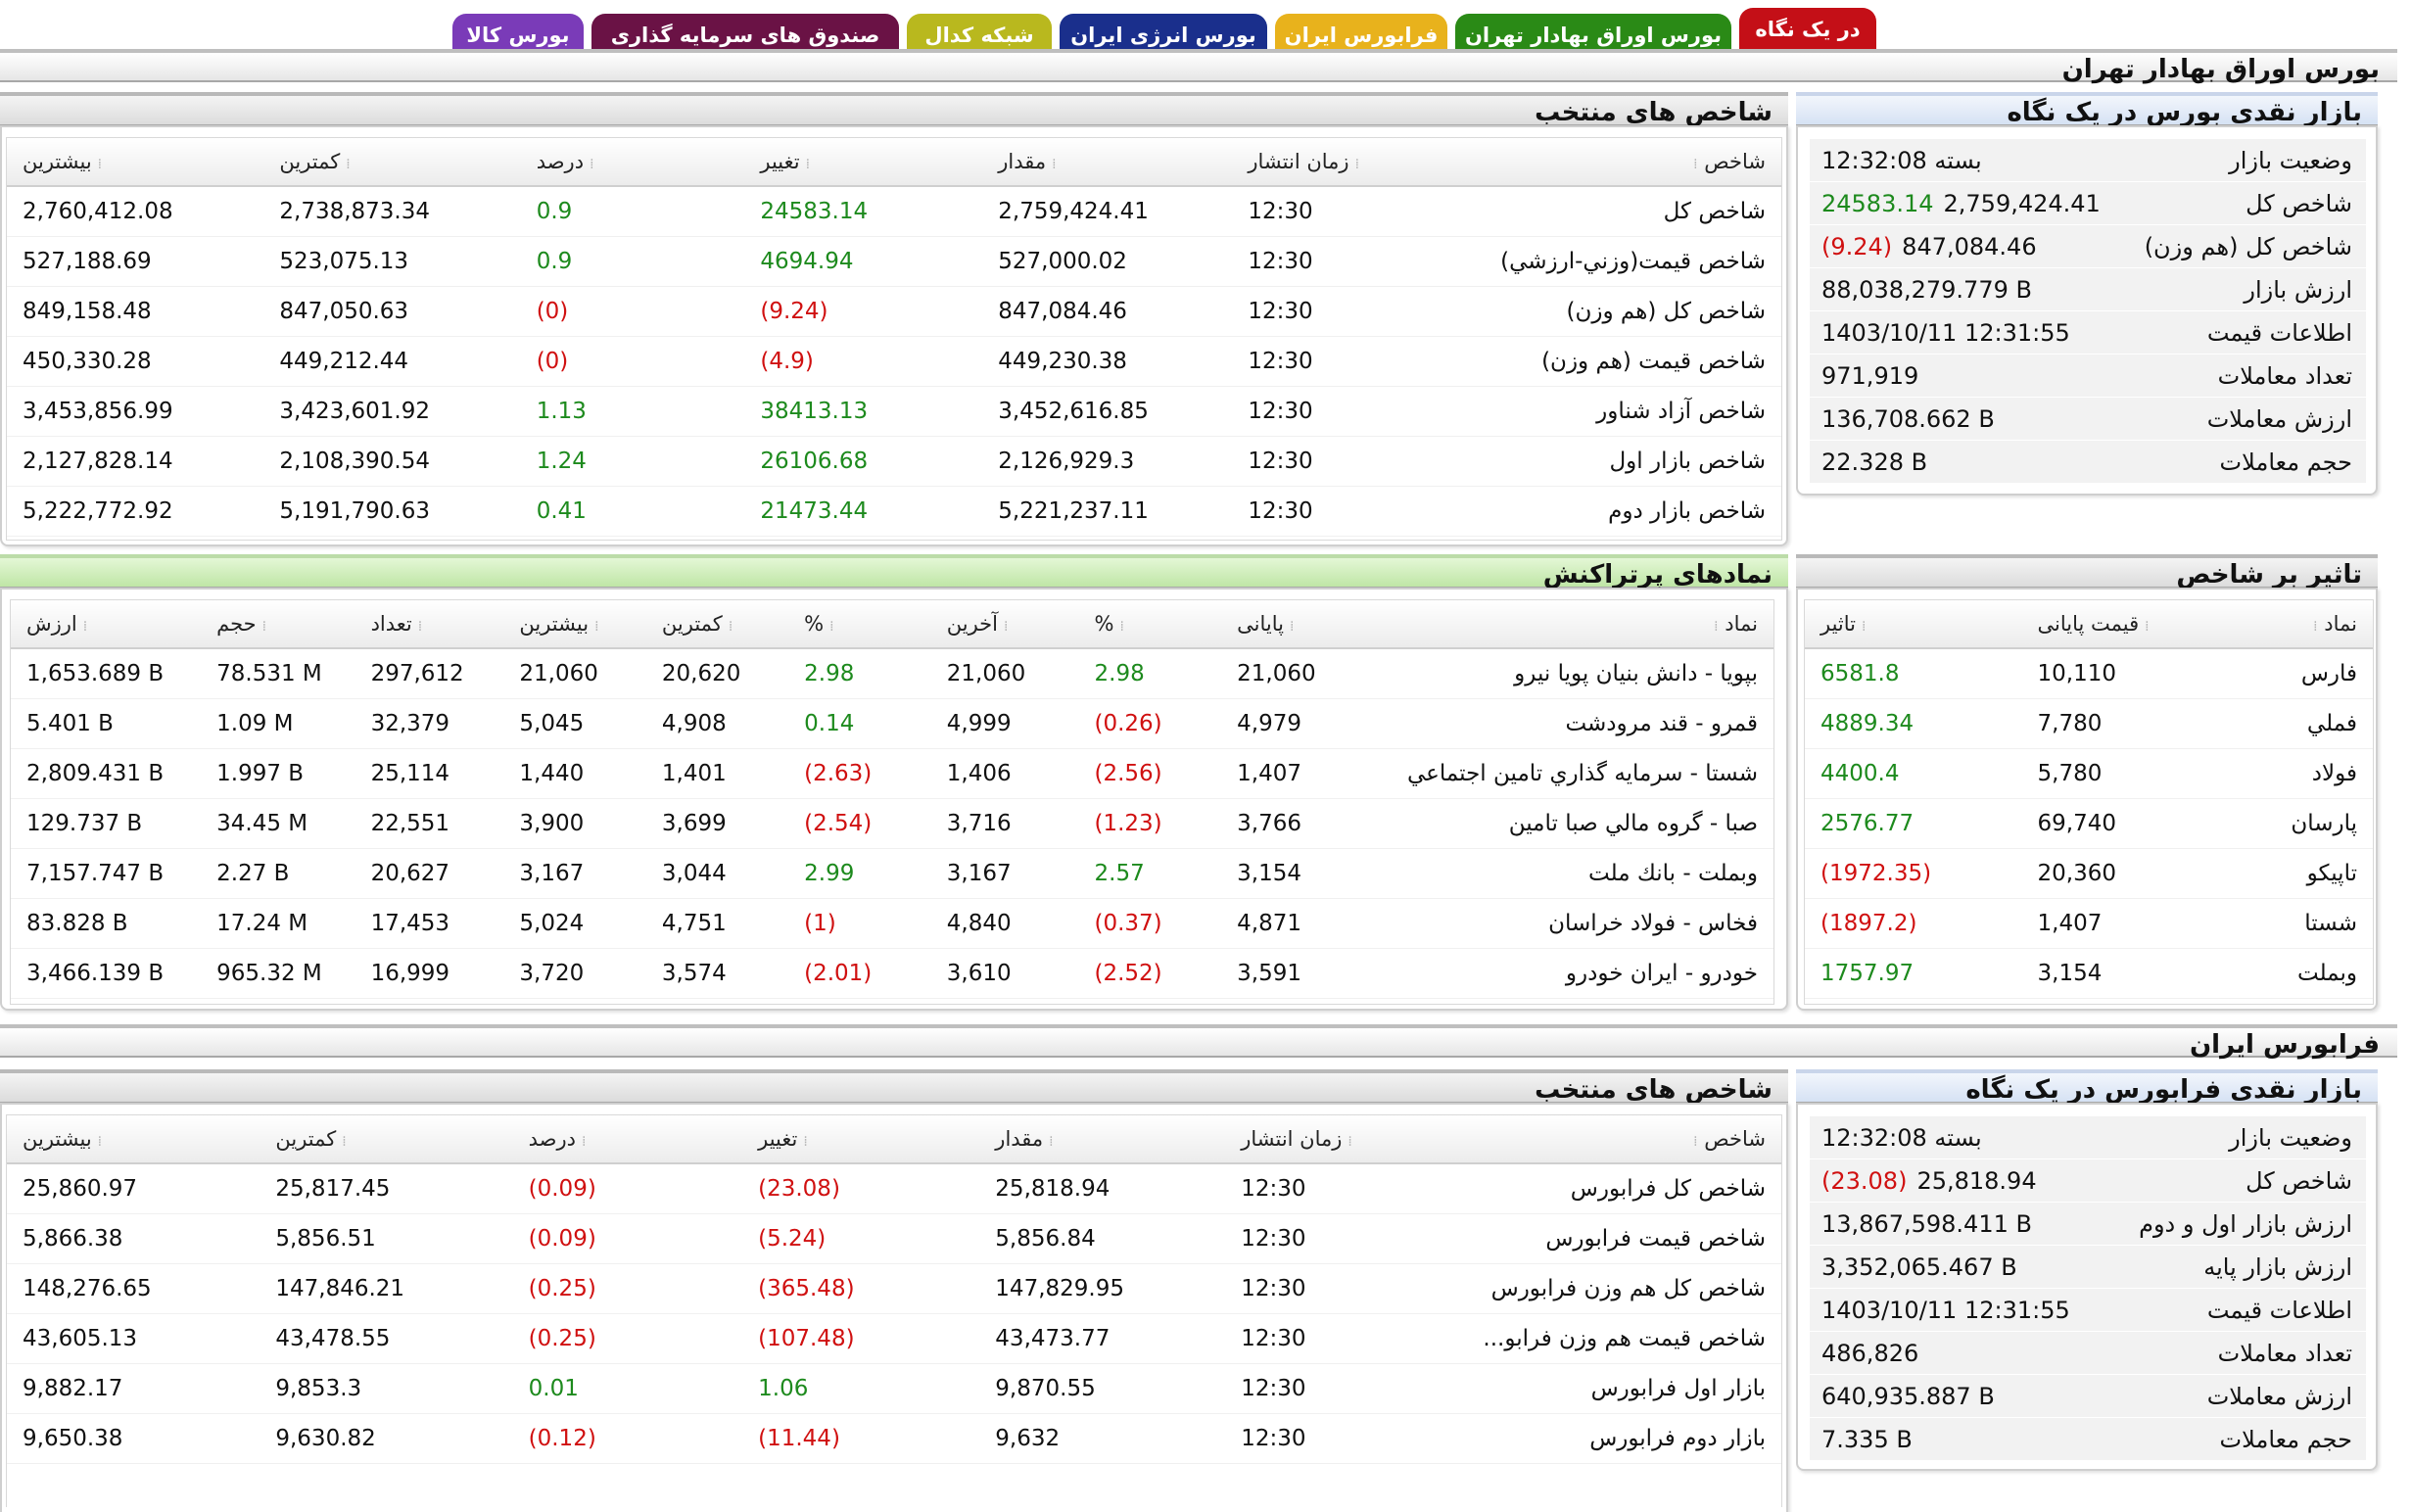  What do you see at coordinates (1913, 973) in the screenshot?
I see `cell-impact: 1757.97` at bounding box center [1913, 973].